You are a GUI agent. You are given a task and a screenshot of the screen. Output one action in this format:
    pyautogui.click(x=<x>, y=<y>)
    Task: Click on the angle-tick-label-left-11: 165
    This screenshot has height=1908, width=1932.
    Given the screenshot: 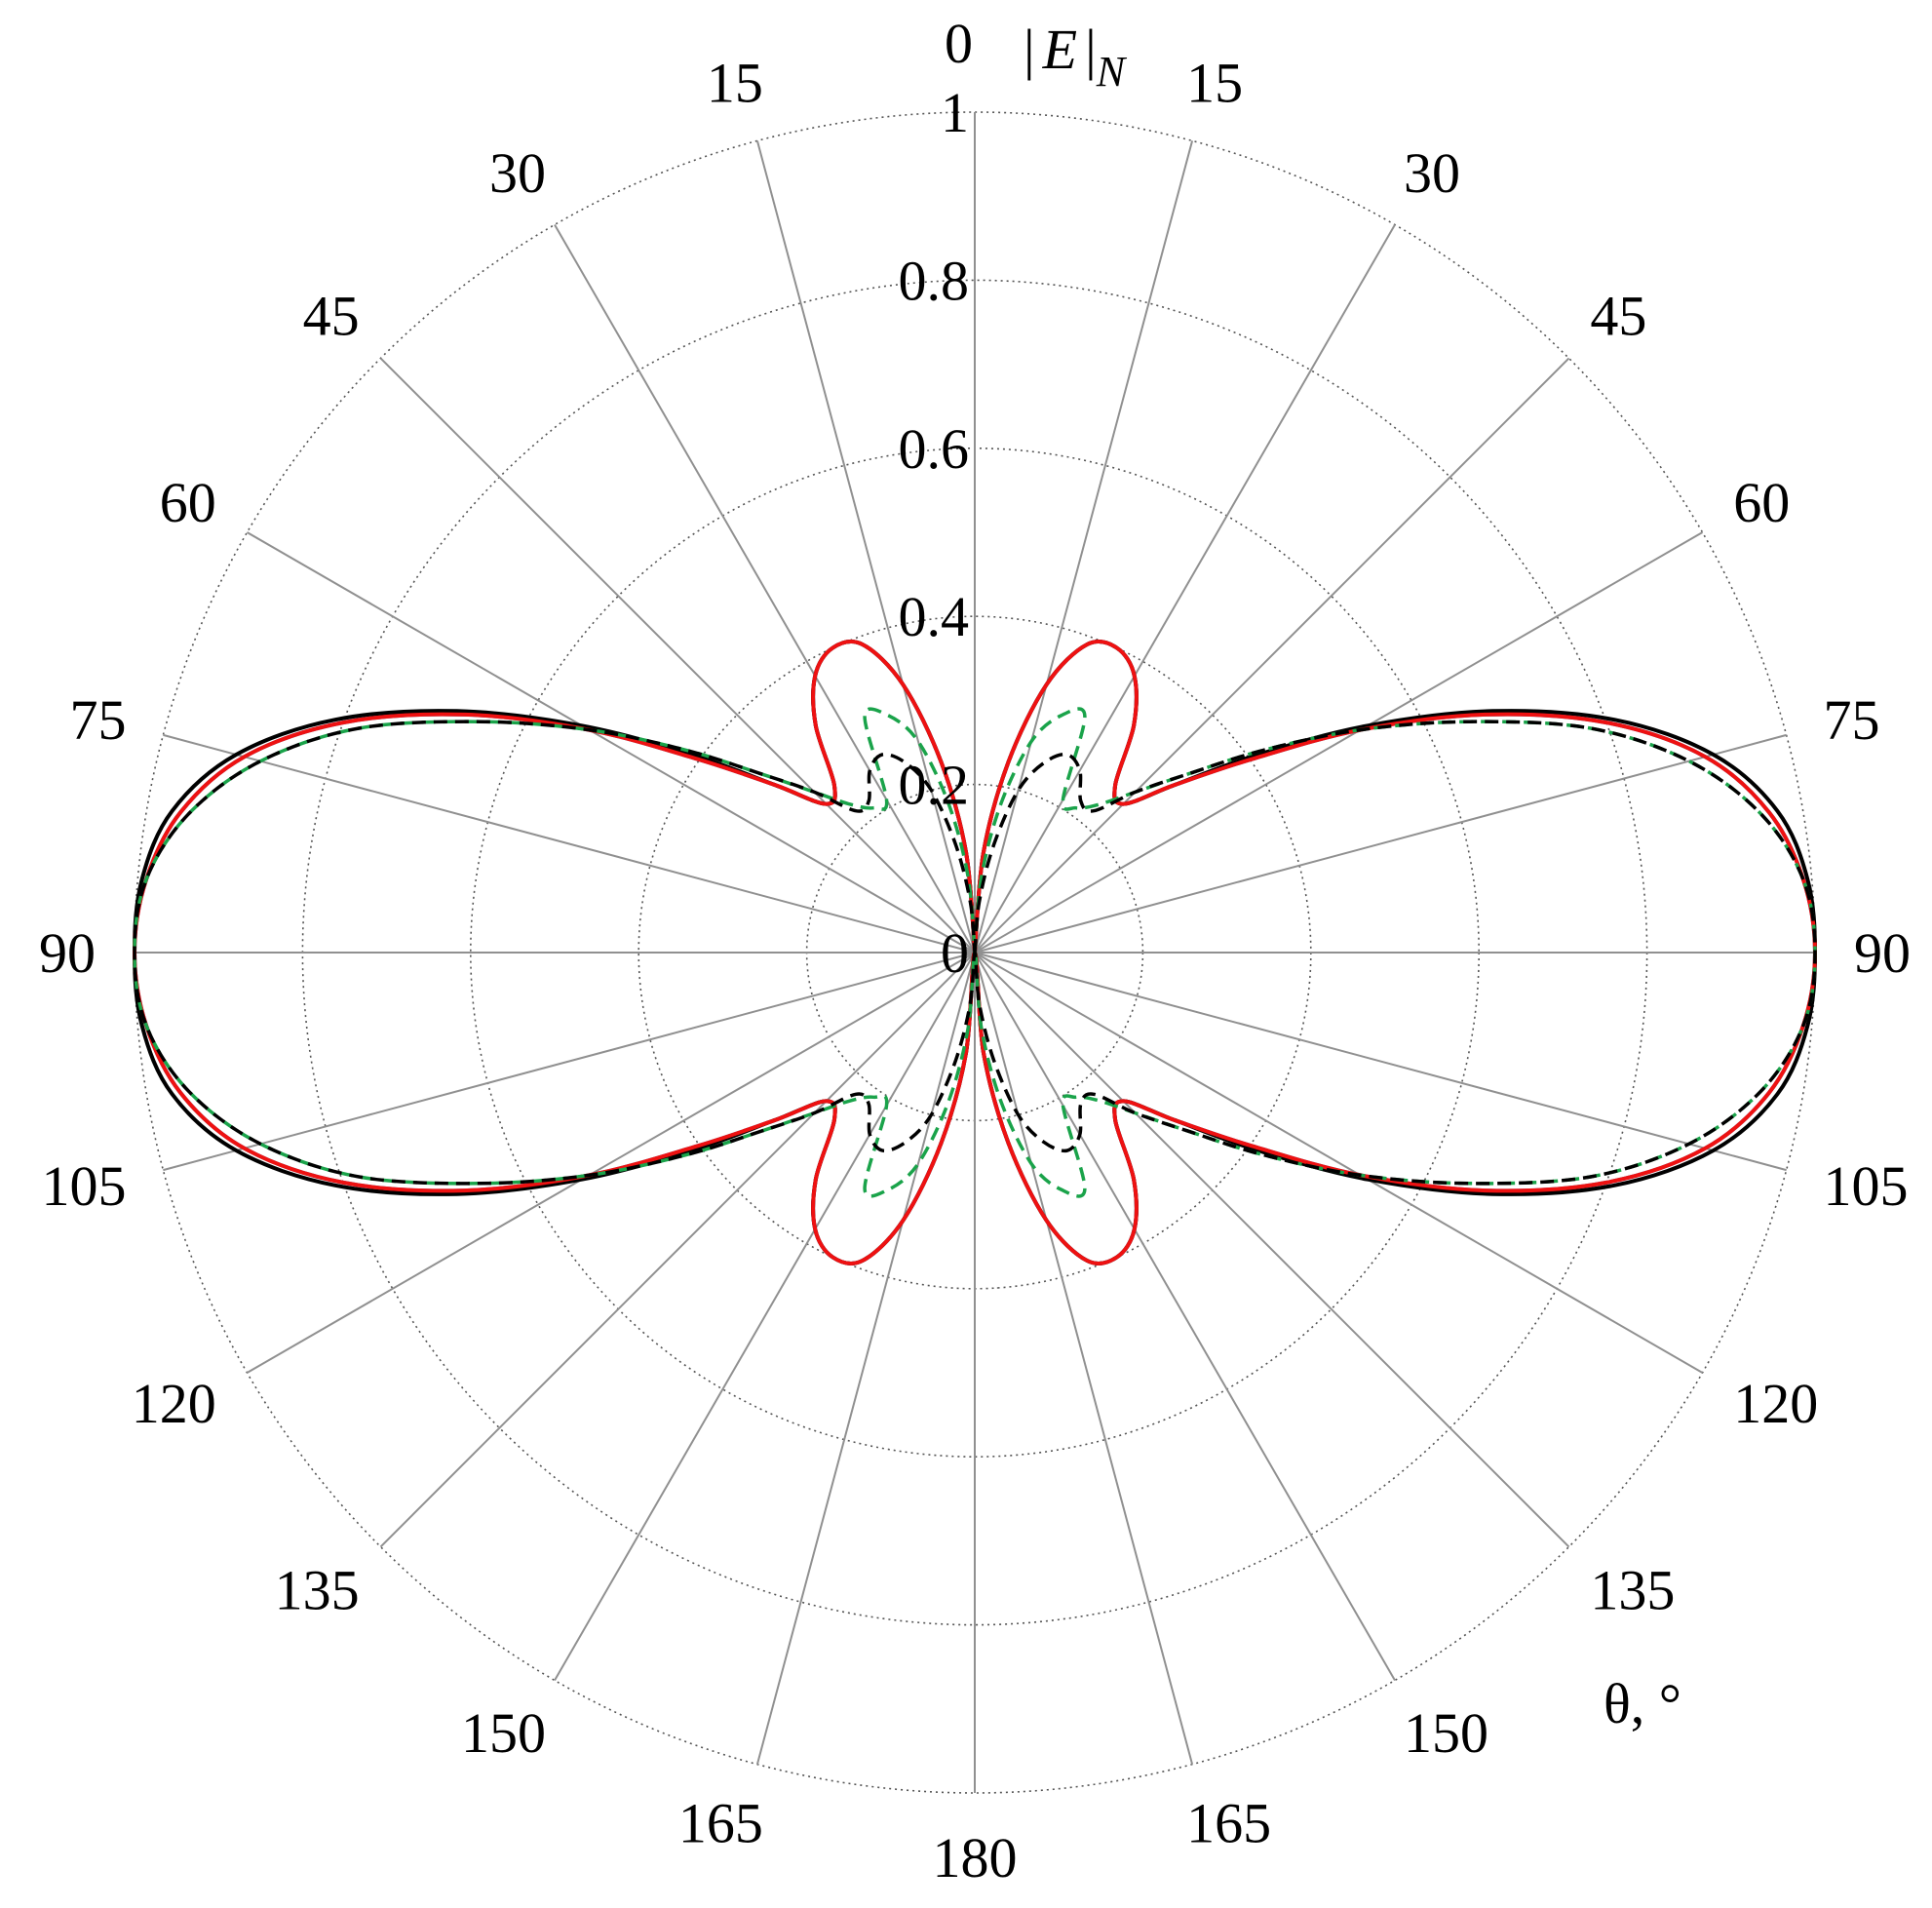 What is the action you would take?
    pyautogui.click(x=720, y=1823)
    